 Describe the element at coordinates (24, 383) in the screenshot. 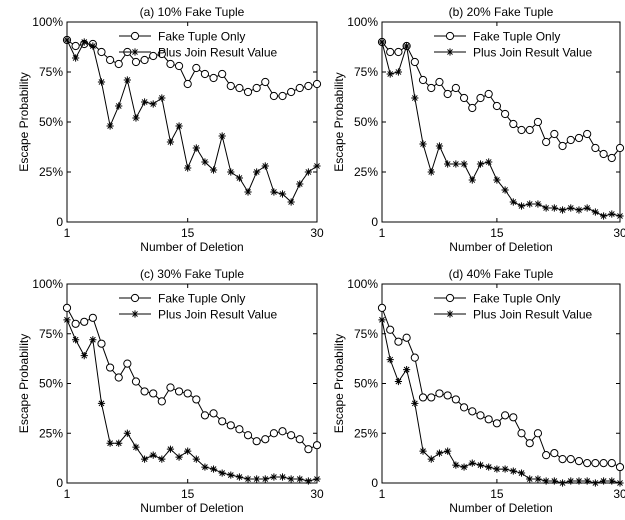

I see `panel-c-y-axis-label: Escape Probability` at that location.